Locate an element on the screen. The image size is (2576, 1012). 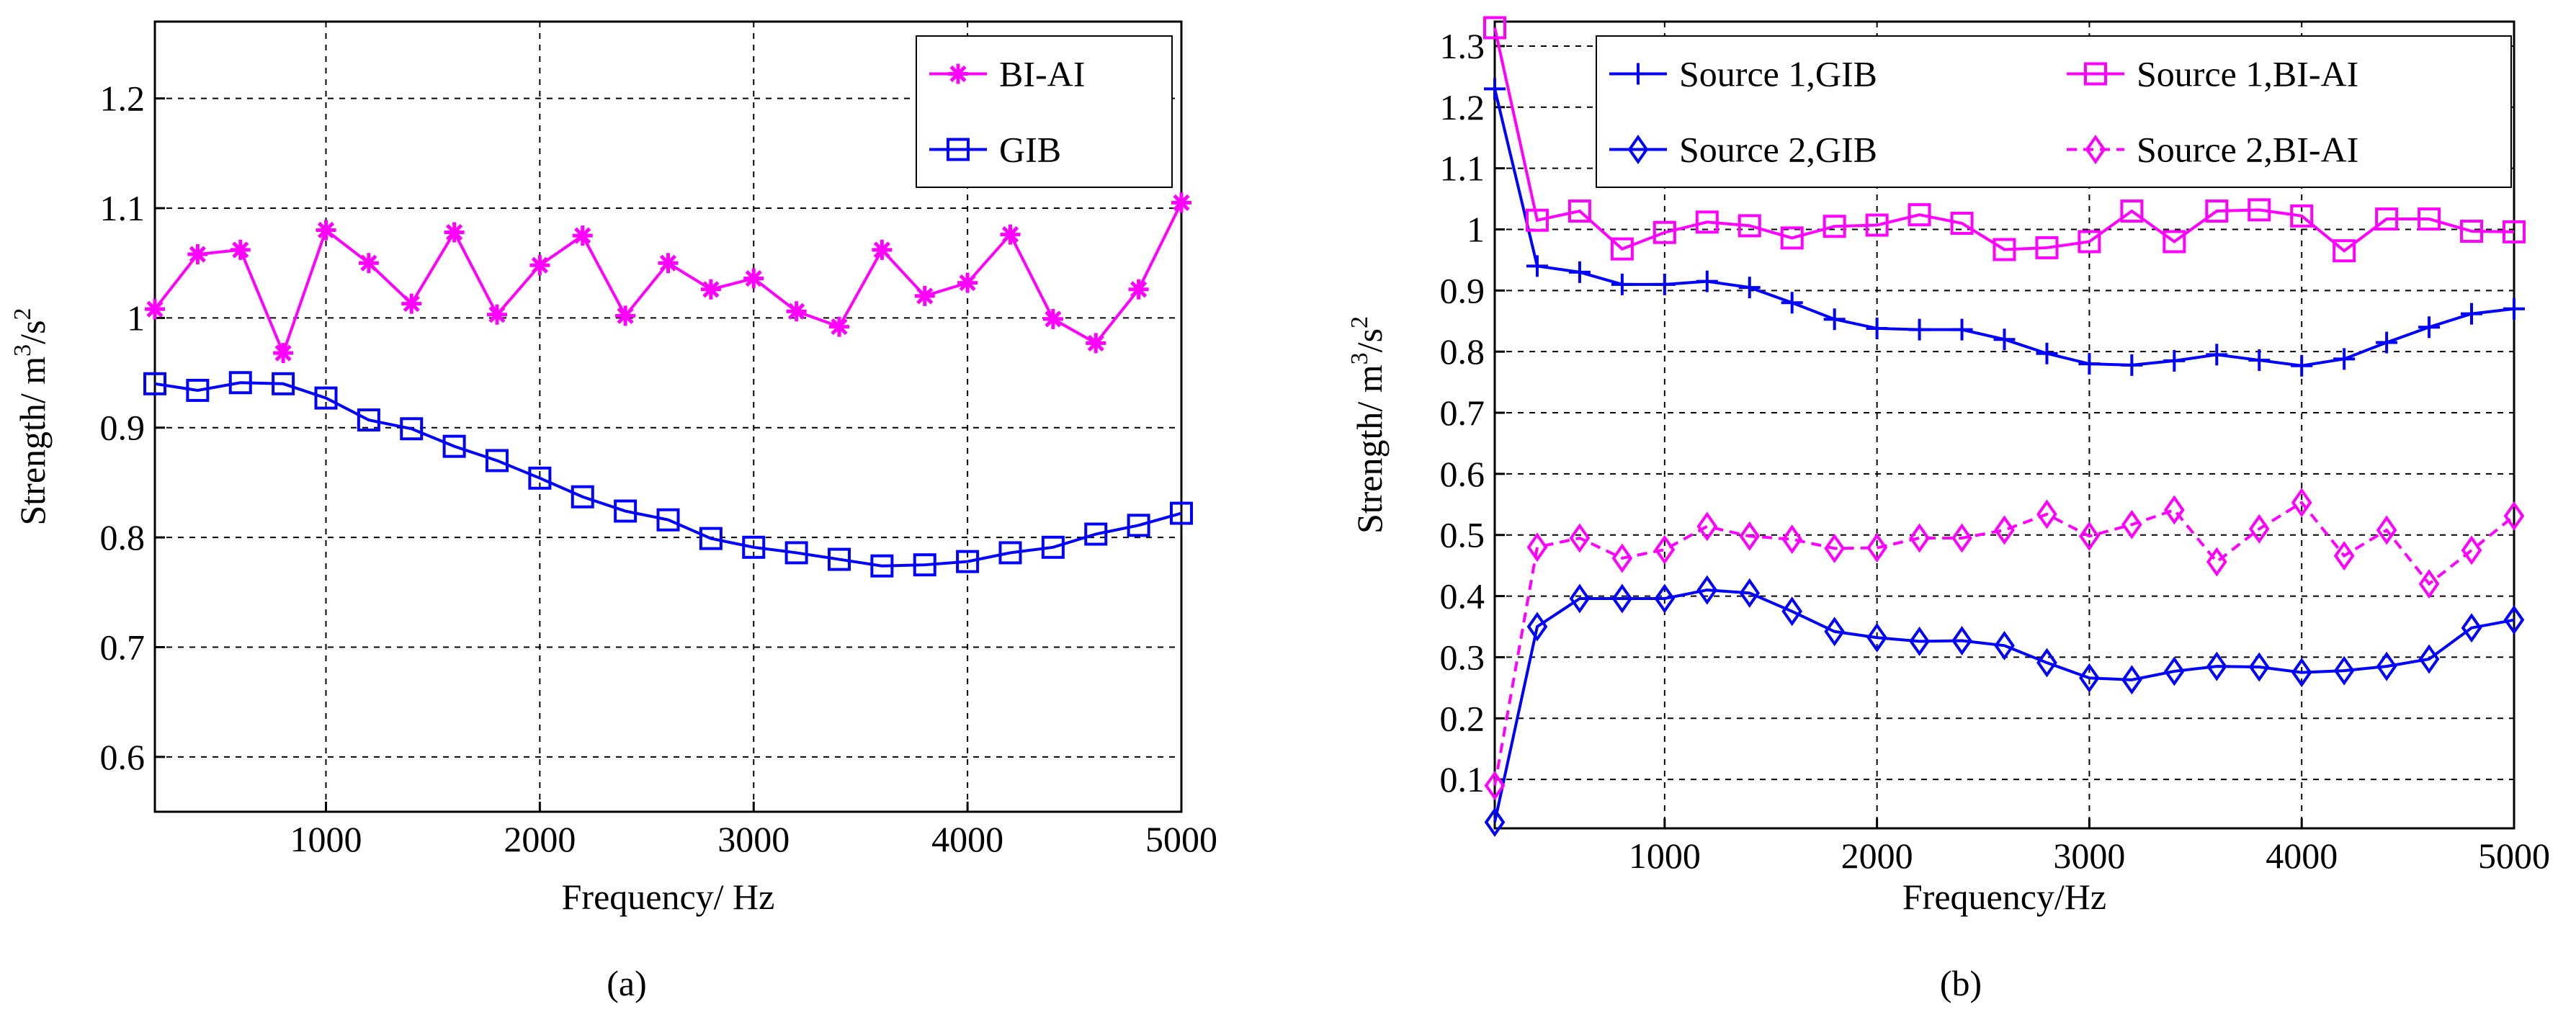
y-tick-label: 0.9 is located at coordinates (1462, 290).